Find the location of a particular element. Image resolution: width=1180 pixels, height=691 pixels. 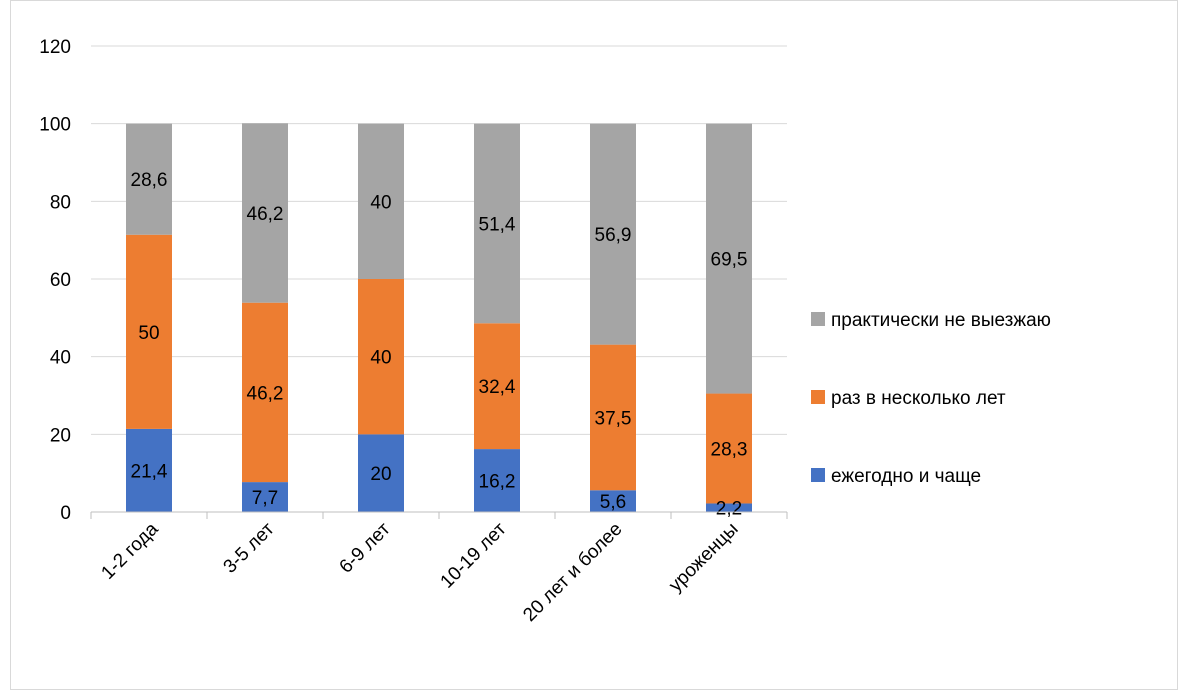

data-label: 56,9 is located at coordinates (613, 235).